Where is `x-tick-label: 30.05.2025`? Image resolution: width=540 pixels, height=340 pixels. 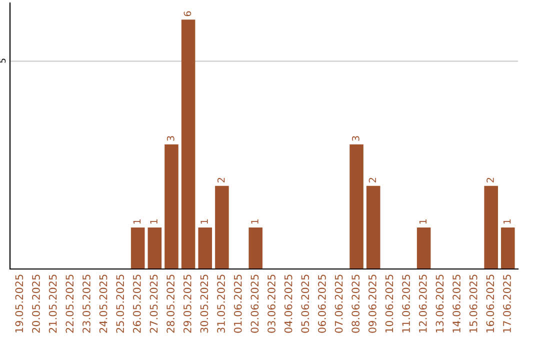 x-tick-label: 30.05.2025 is located at coordinates (204, 303).